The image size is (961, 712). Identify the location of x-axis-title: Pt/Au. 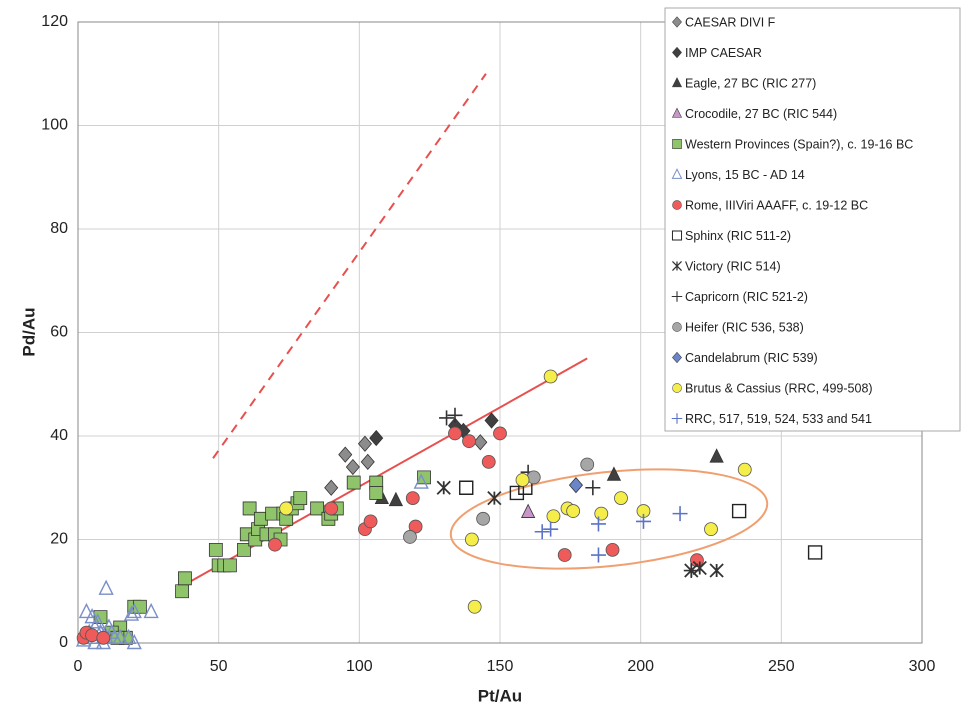
(500, 695).